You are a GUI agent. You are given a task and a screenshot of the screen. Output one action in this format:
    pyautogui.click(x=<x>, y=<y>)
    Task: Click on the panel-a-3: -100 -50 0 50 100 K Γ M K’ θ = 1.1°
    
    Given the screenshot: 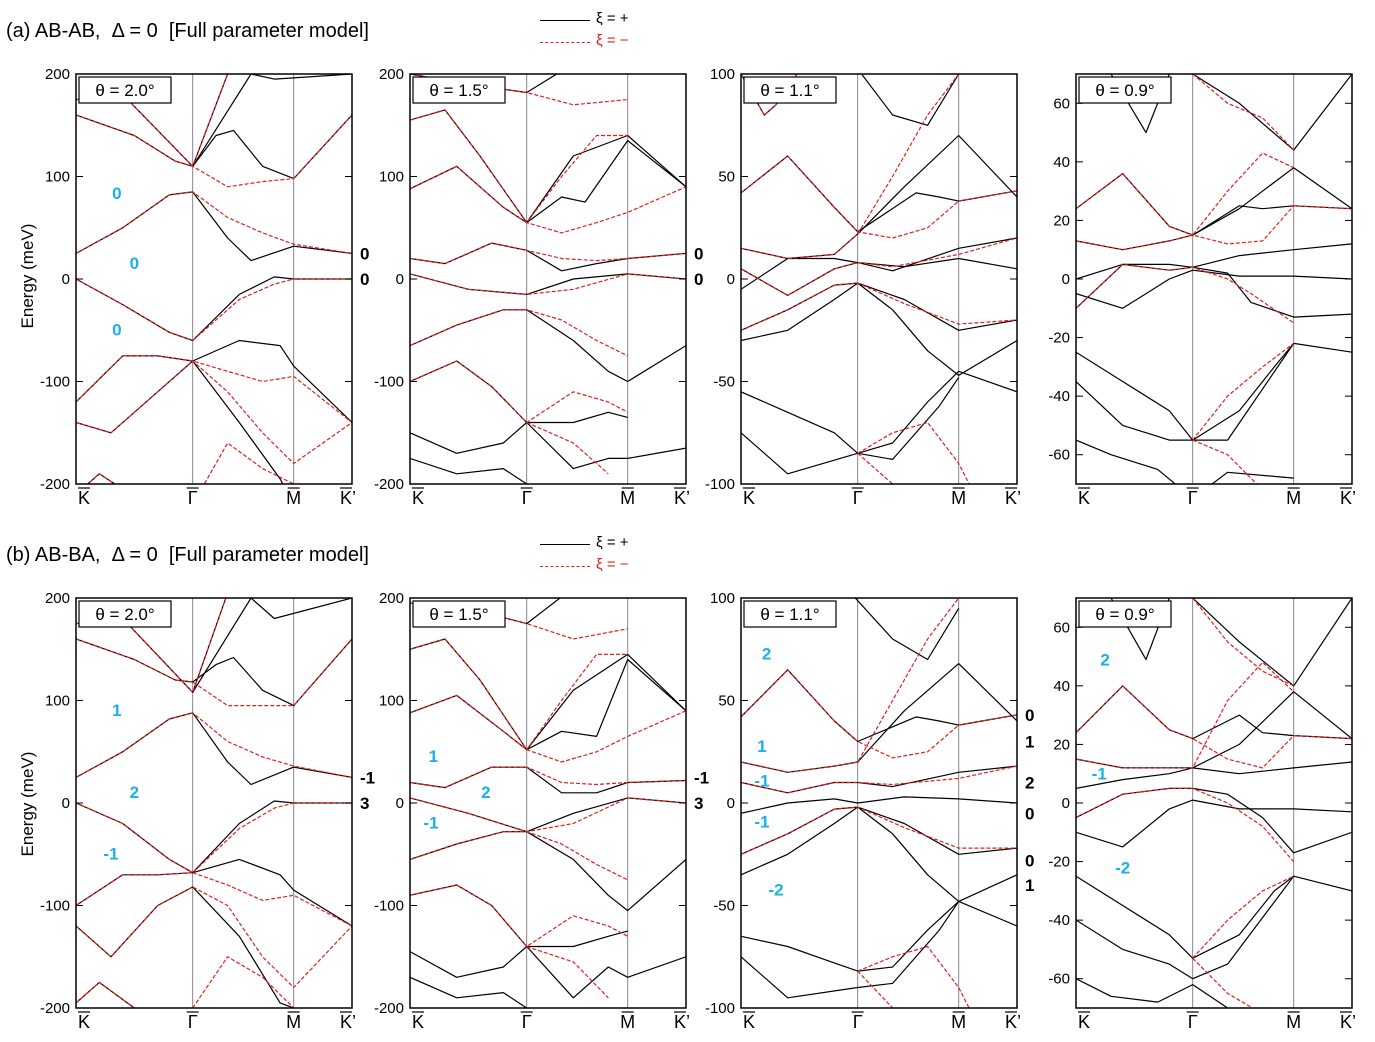 What is the action you would take?
    pyautogui.click(x=863, y=287)
    